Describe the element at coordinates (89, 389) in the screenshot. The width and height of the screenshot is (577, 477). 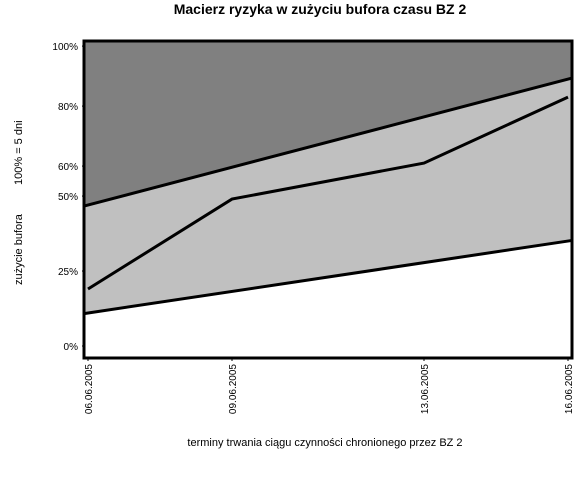
I see `x-tick-label: 06.06.2005` at that location.